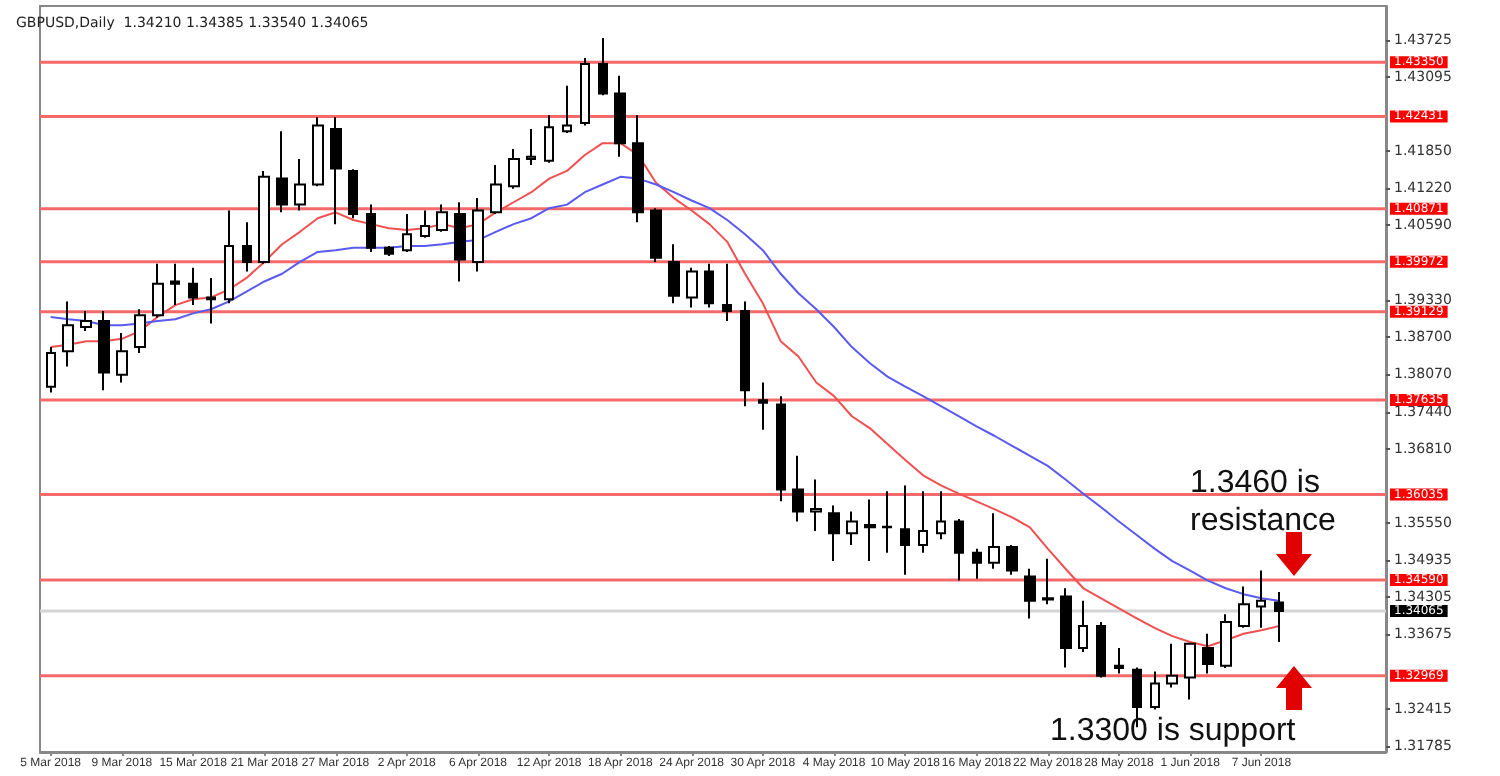  I want to click on annotation: 1.3300 is support, so click(1173, 731).